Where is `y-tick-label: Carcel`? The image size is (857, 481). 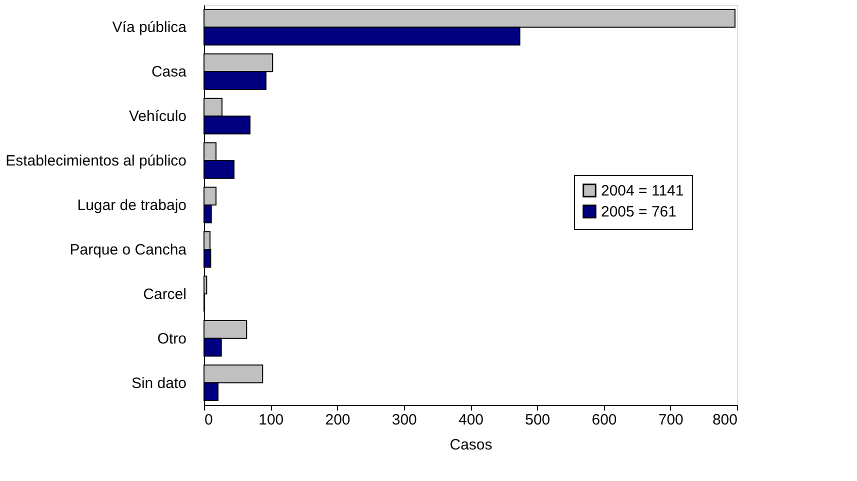
y-tick-label: Carcel is located at coordinates (164, 294).